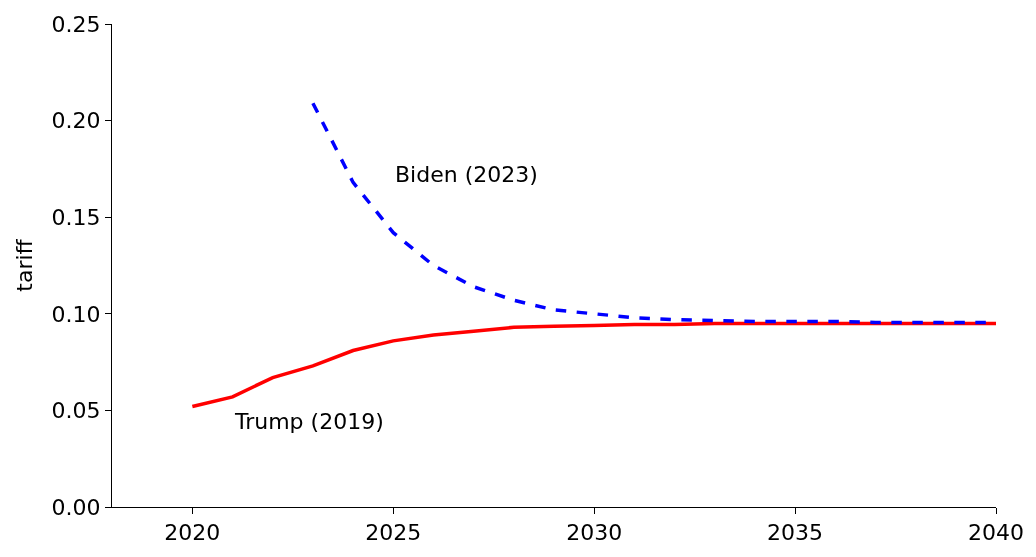 The image size is (1036, 557). I want to click on annotation: Trump (2019), so click(309, 421).